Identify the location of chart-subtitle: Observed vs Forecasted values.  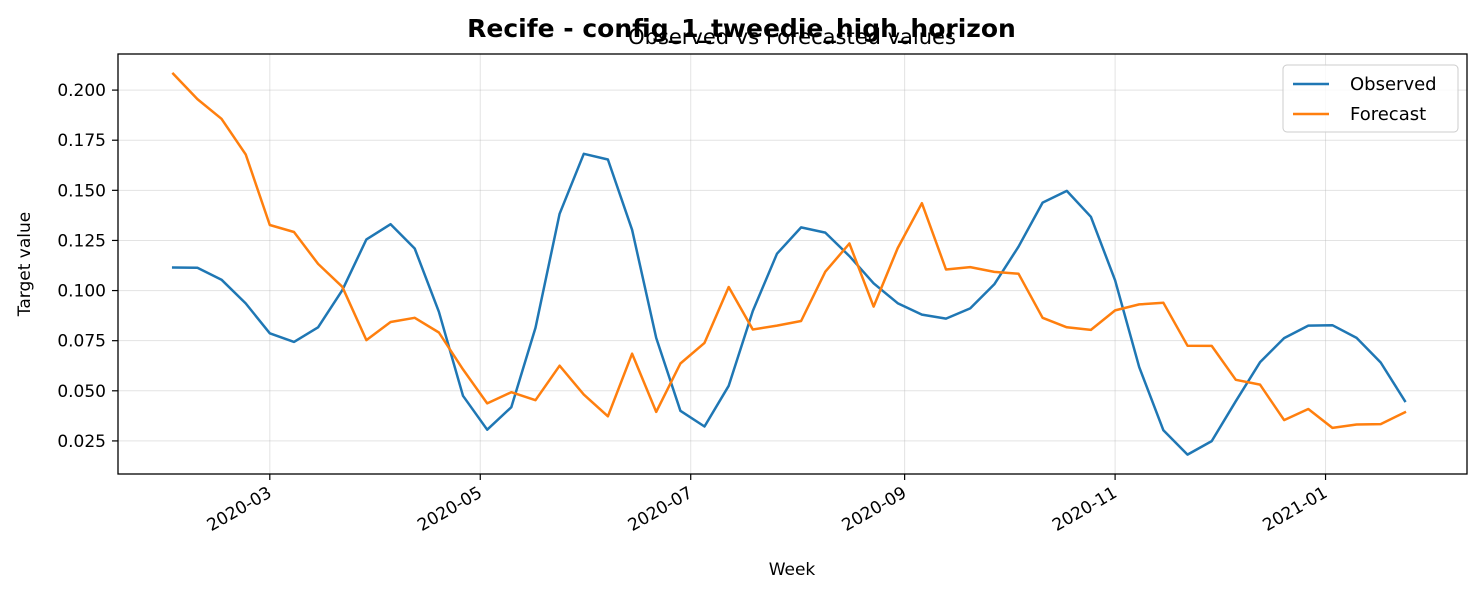
(792, 37).